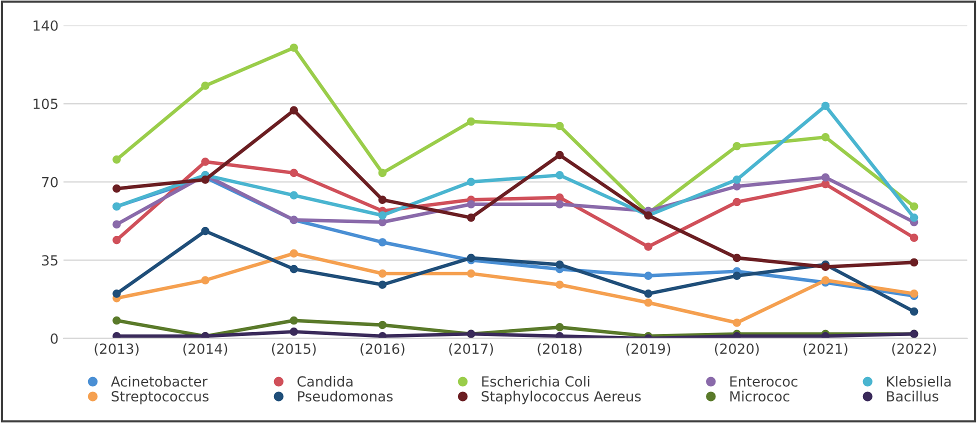  What do you see at coordinates (912, 396) in the screenshot?
I see `legend-label: Bacillus` at bounding box center [912, 396].